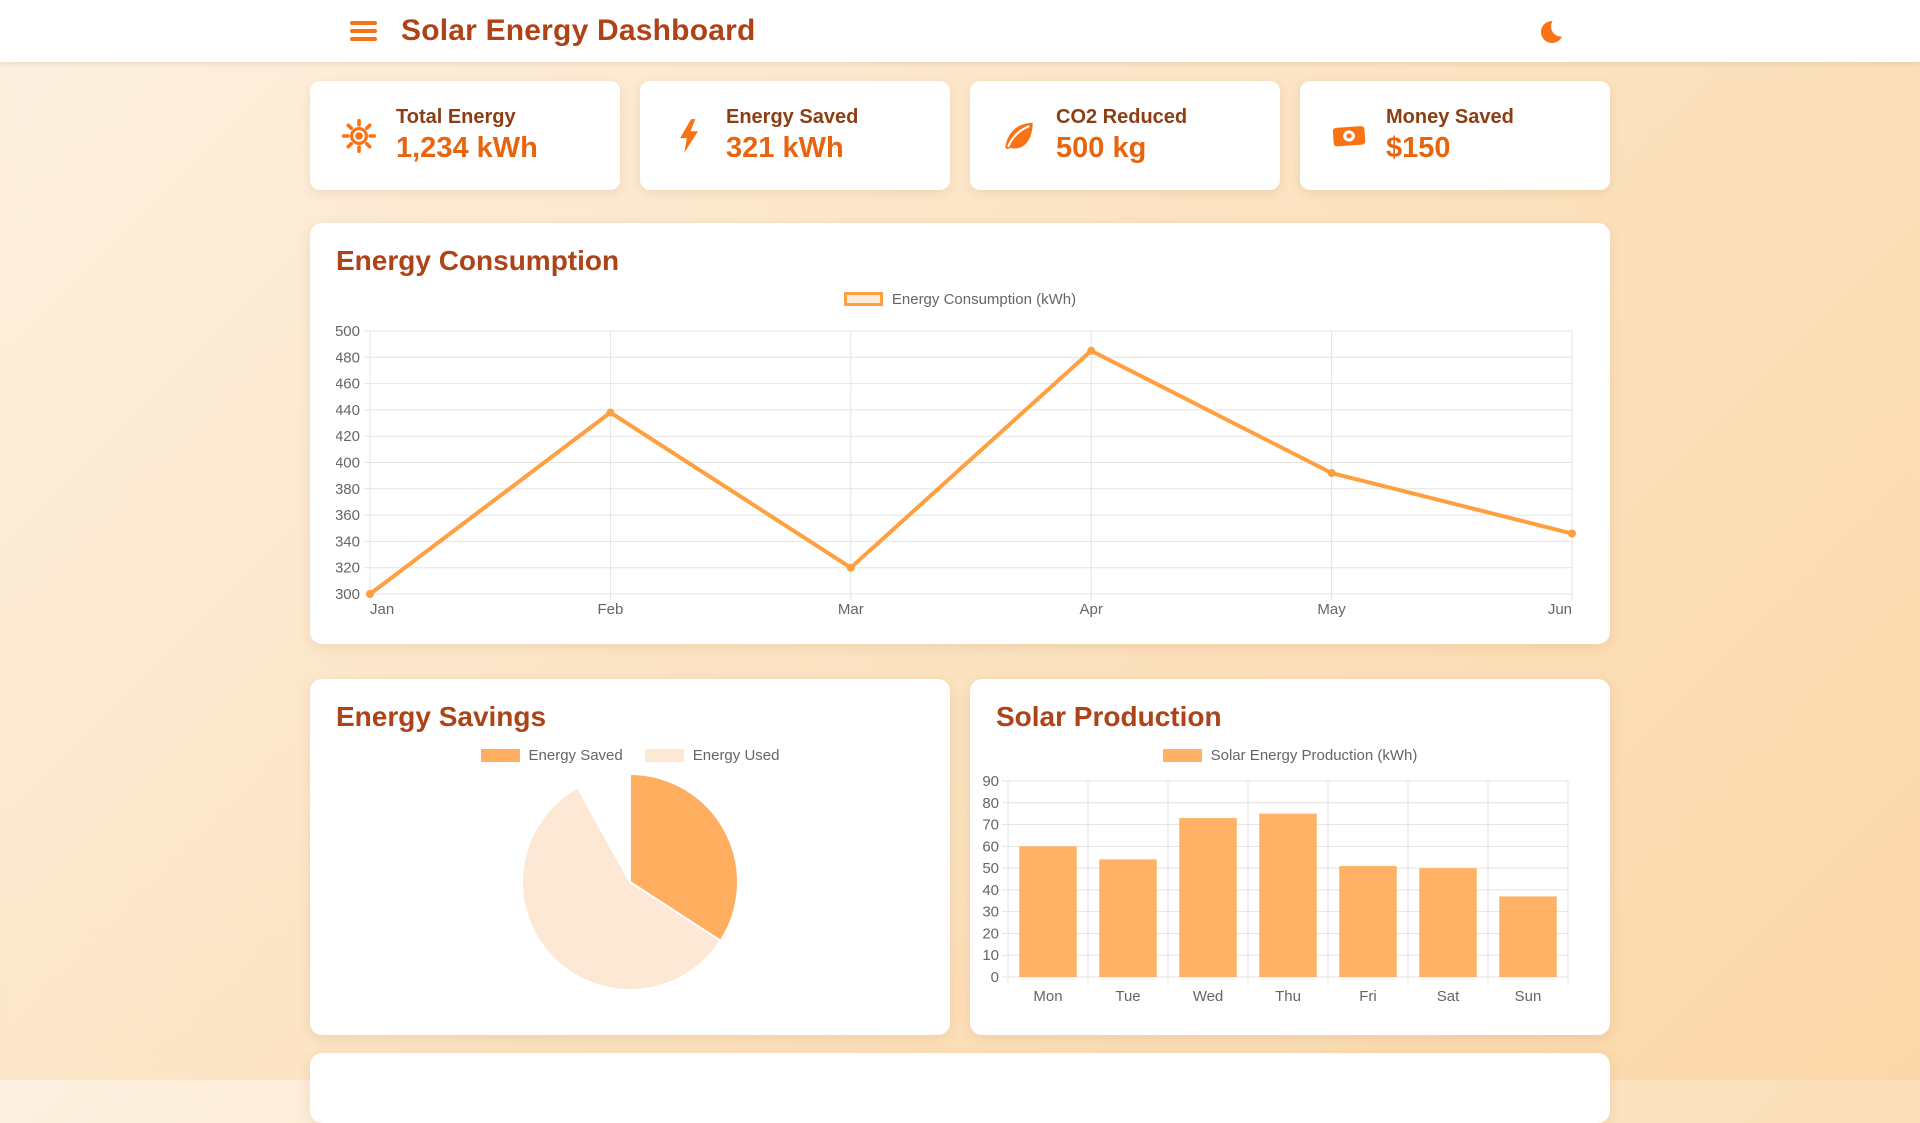 This screenshot has height=1123, width=1920. Describe the element at coordinates (1314, 755) in the screenshot. I see `legend-label: Solar Energy Production (kWh)` at that location.